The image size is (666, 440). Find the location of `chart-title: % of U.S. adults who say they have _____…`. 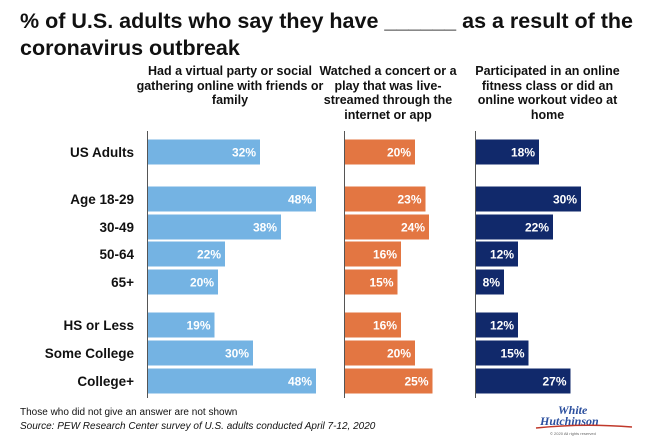

chart-title: % of U.S. adults who say they have _____… is located at coordinates (326, 34).